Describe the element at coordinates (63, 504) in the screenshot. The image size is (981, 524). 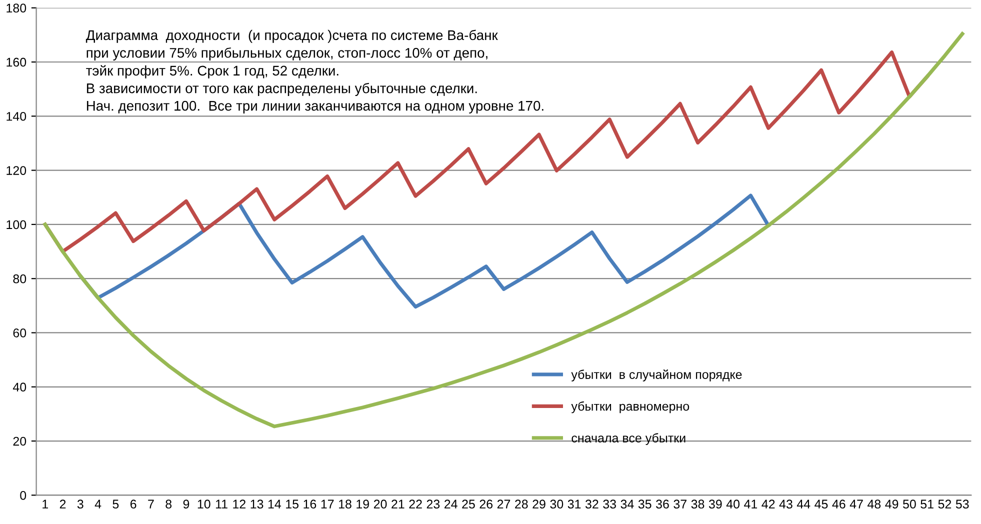
I see `x-tick-label: 2` at that location.